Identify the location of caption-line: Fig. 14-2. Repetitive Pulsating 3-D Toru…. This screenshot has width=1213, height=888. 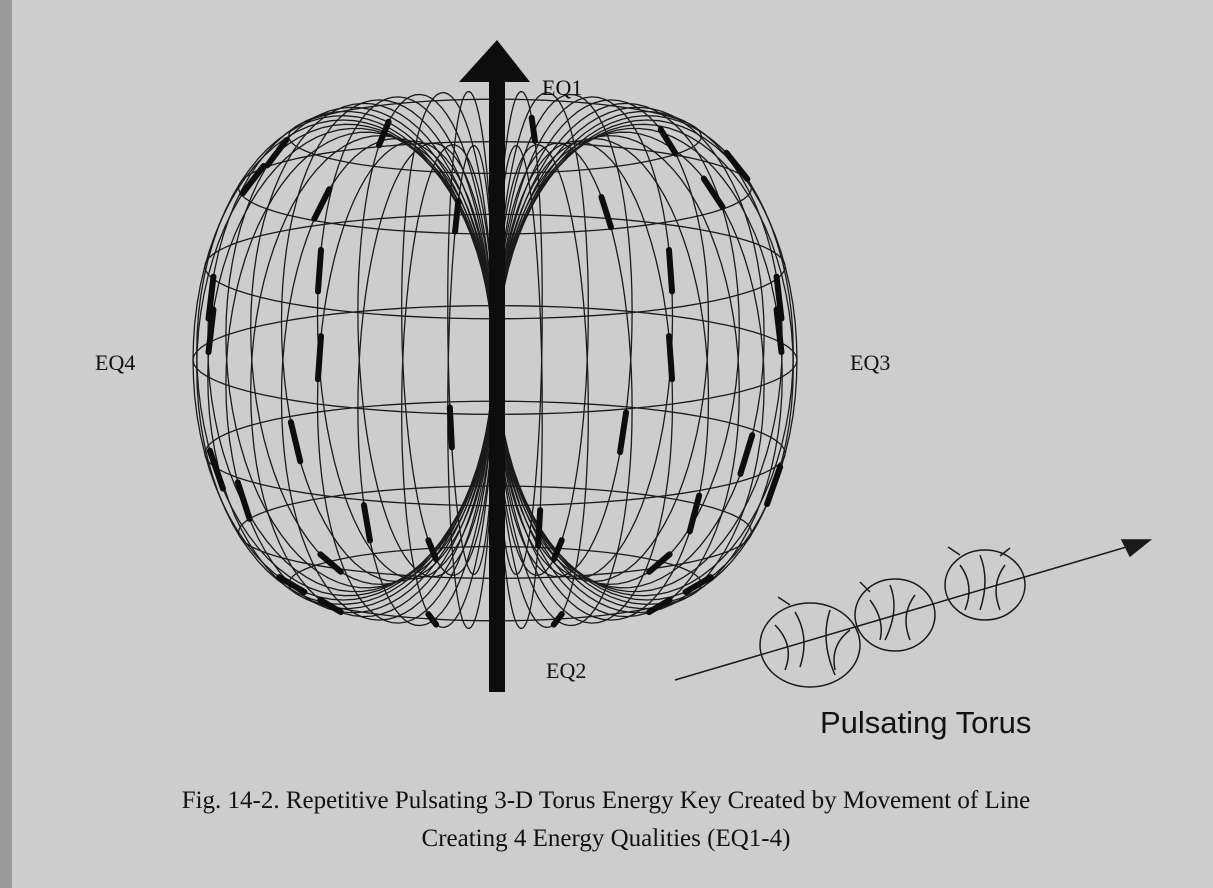
(606, 800).